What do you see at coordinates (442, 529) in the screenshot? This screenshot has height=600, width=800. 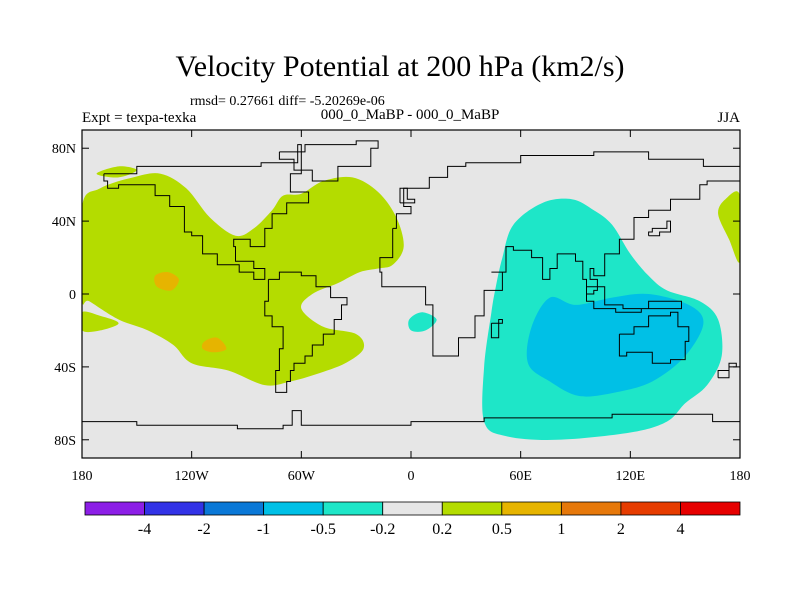 I see `colorbar-label: 0.2` at bounding box center [442, 529].